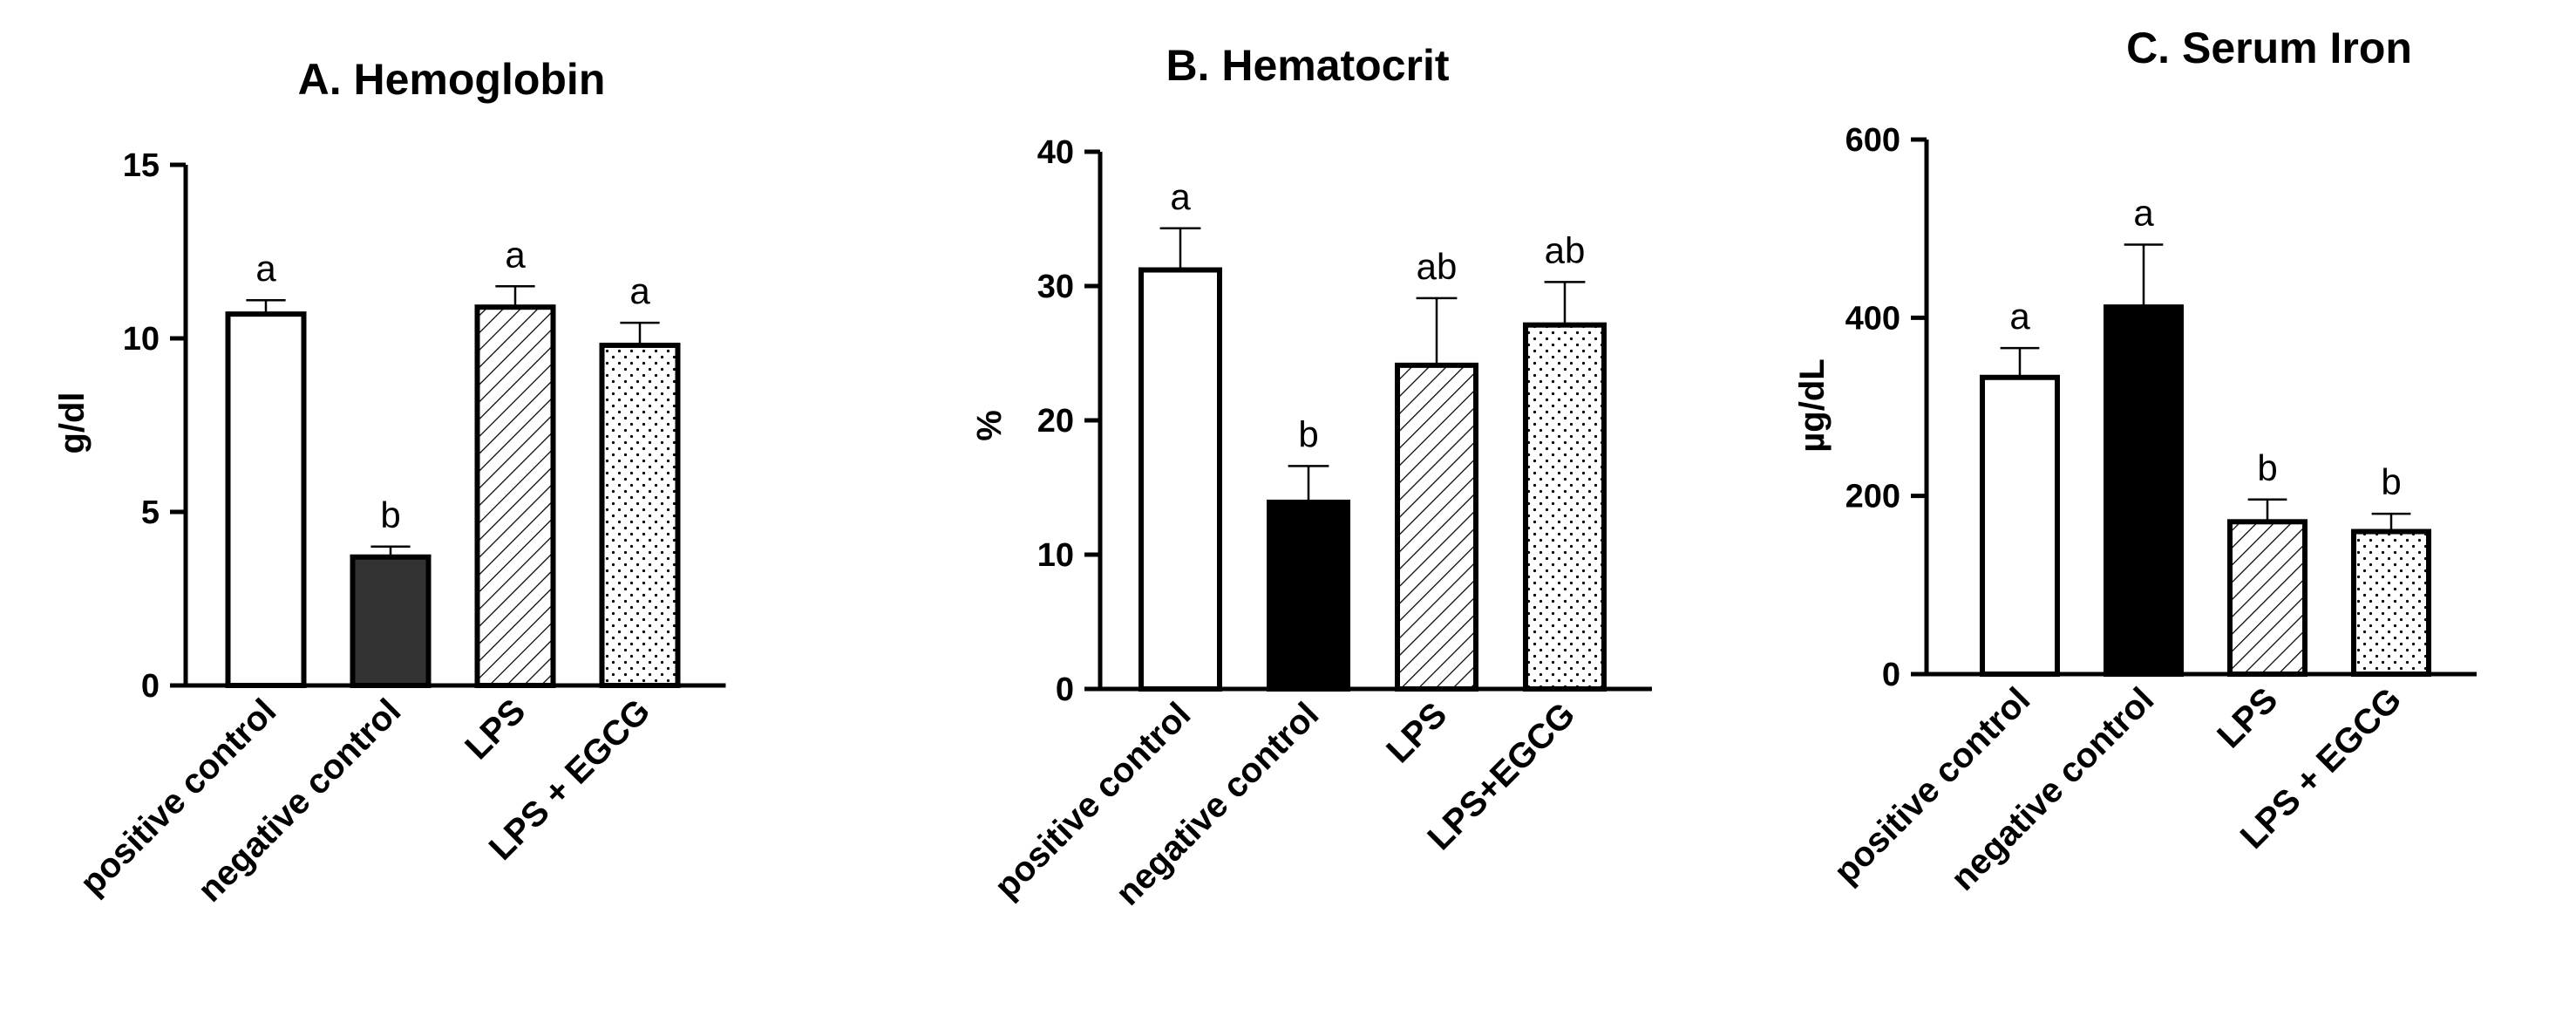 Image resolution: width=2576 pixels, height=1009 pixels. What do you see at coordinates (989, 425) in the screenshot?
I see `y-axis-label: %` at bounding box center [989, 425].